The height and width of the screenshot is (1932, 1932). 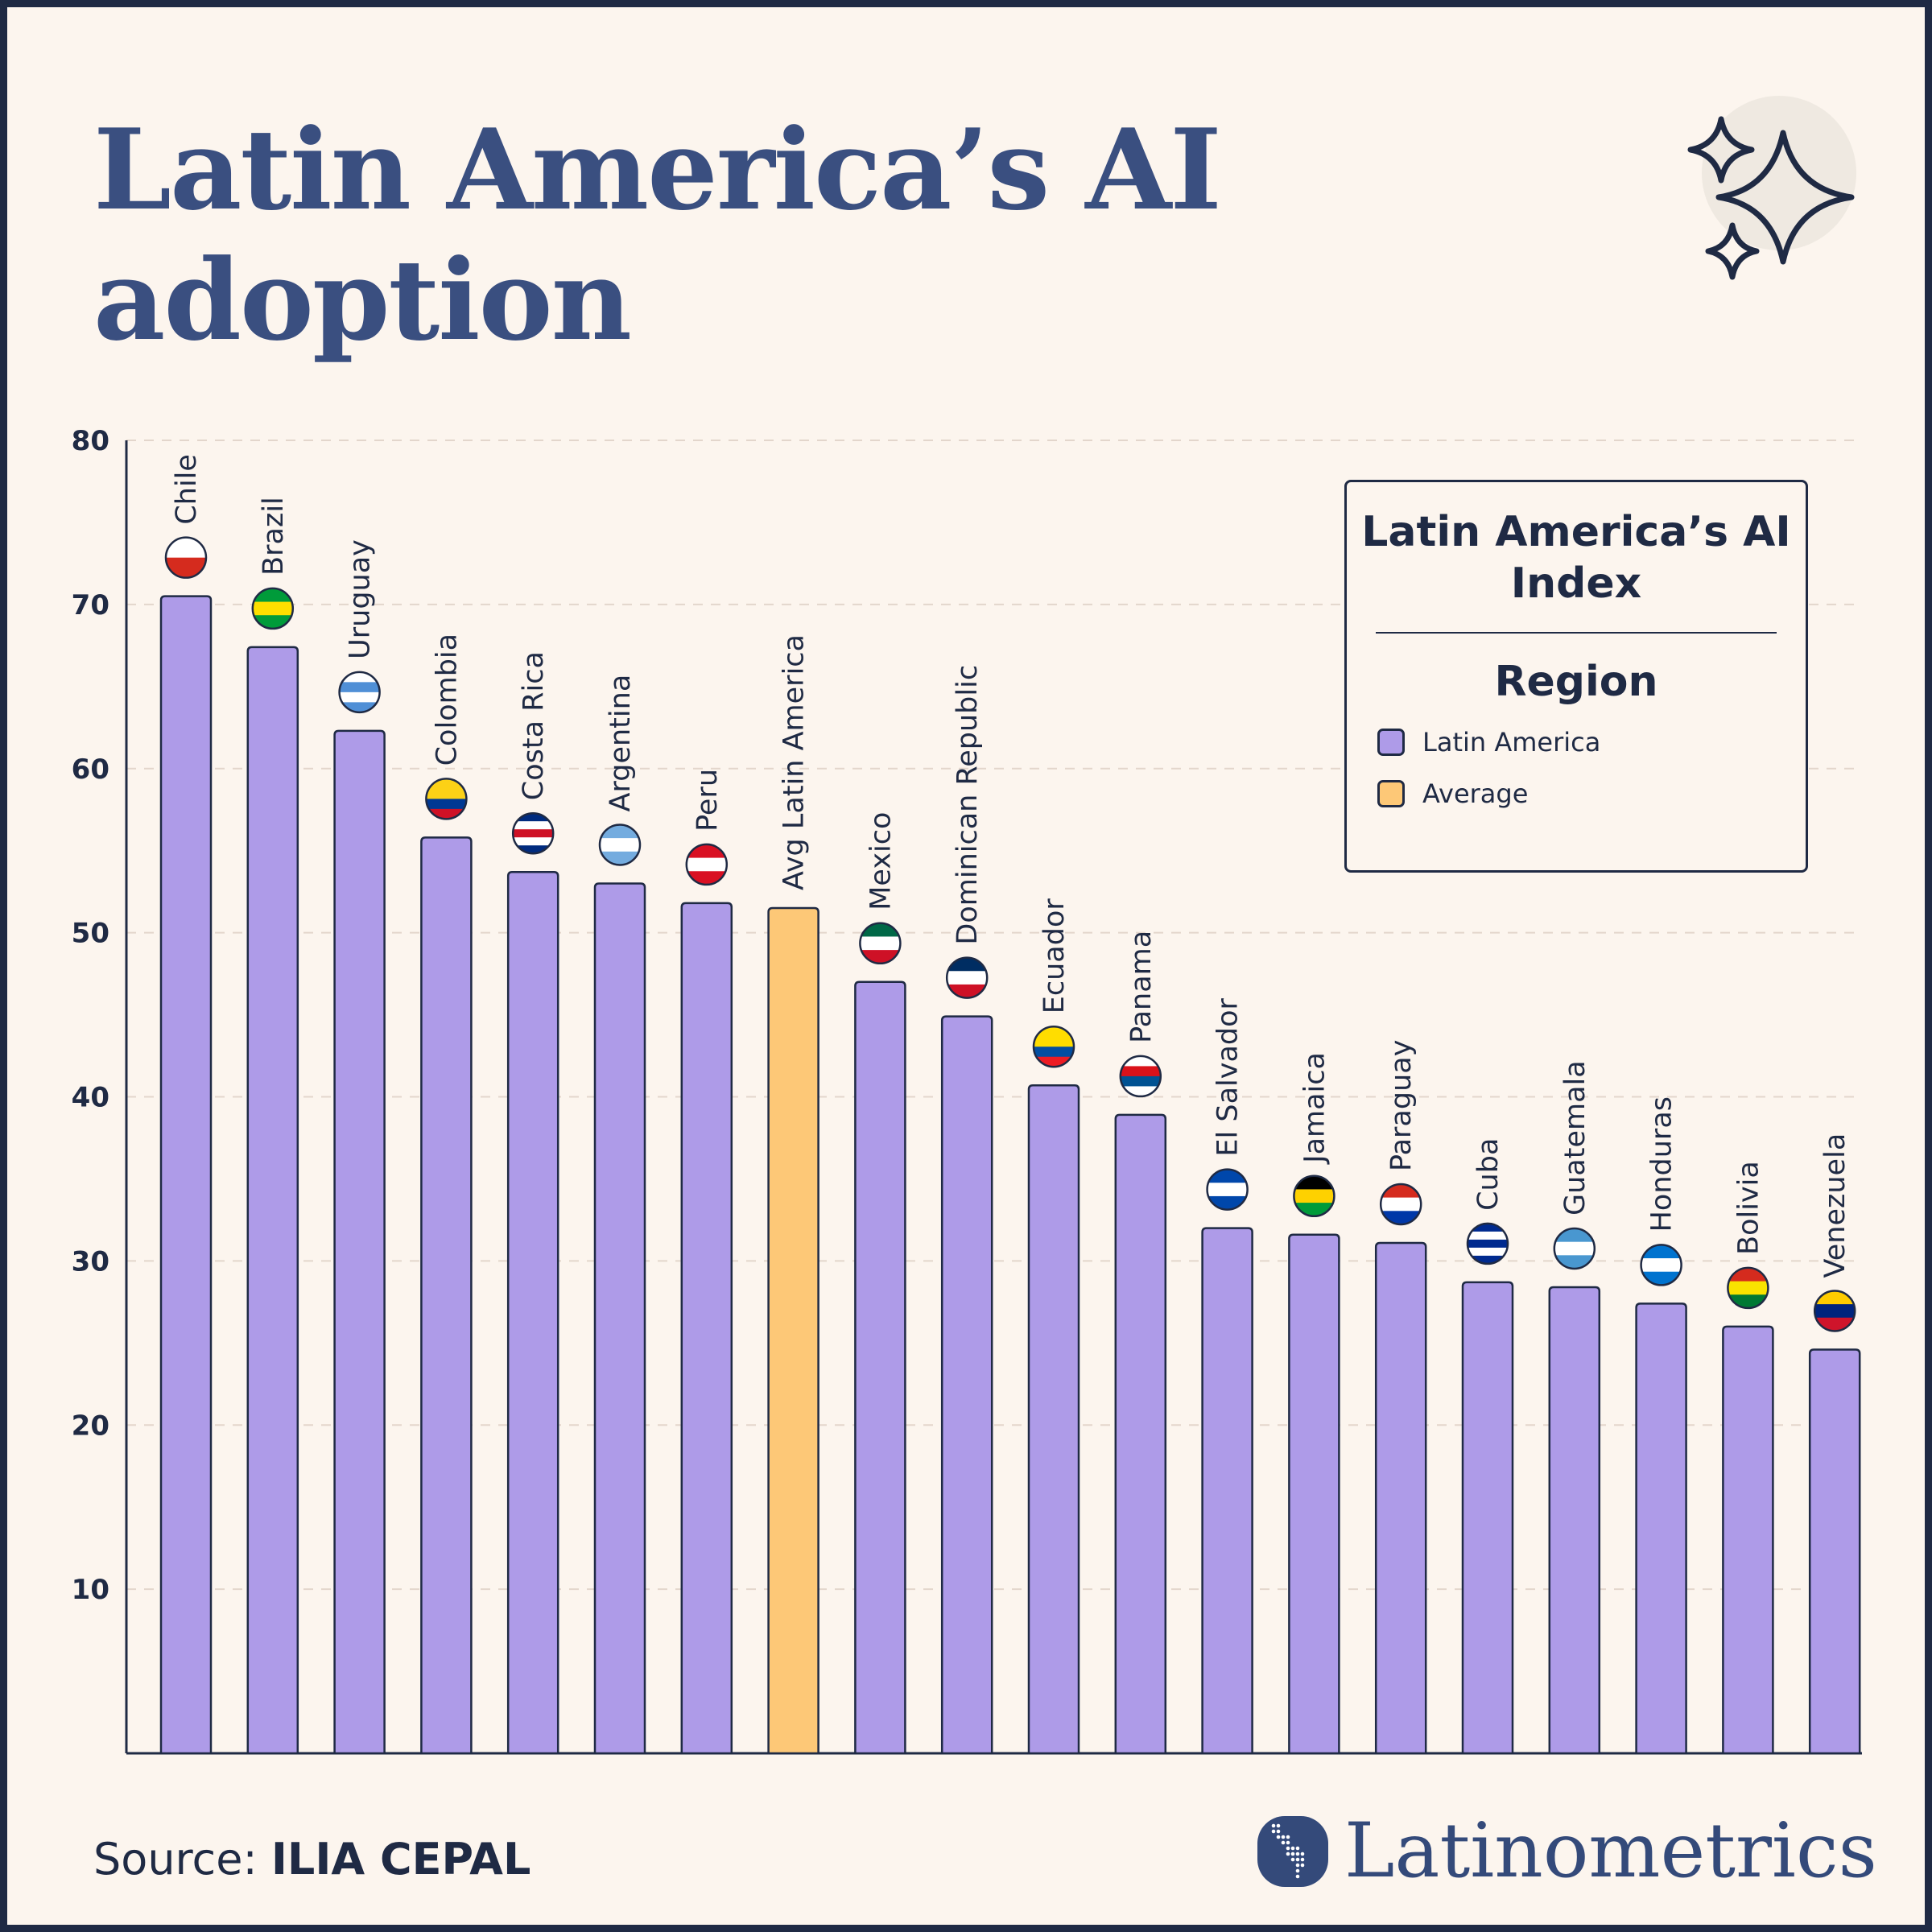 What do you see at coordinates (274, 536) in the screenshot?
I see `bar-label: Brazil` at bounding box center [274, 536].